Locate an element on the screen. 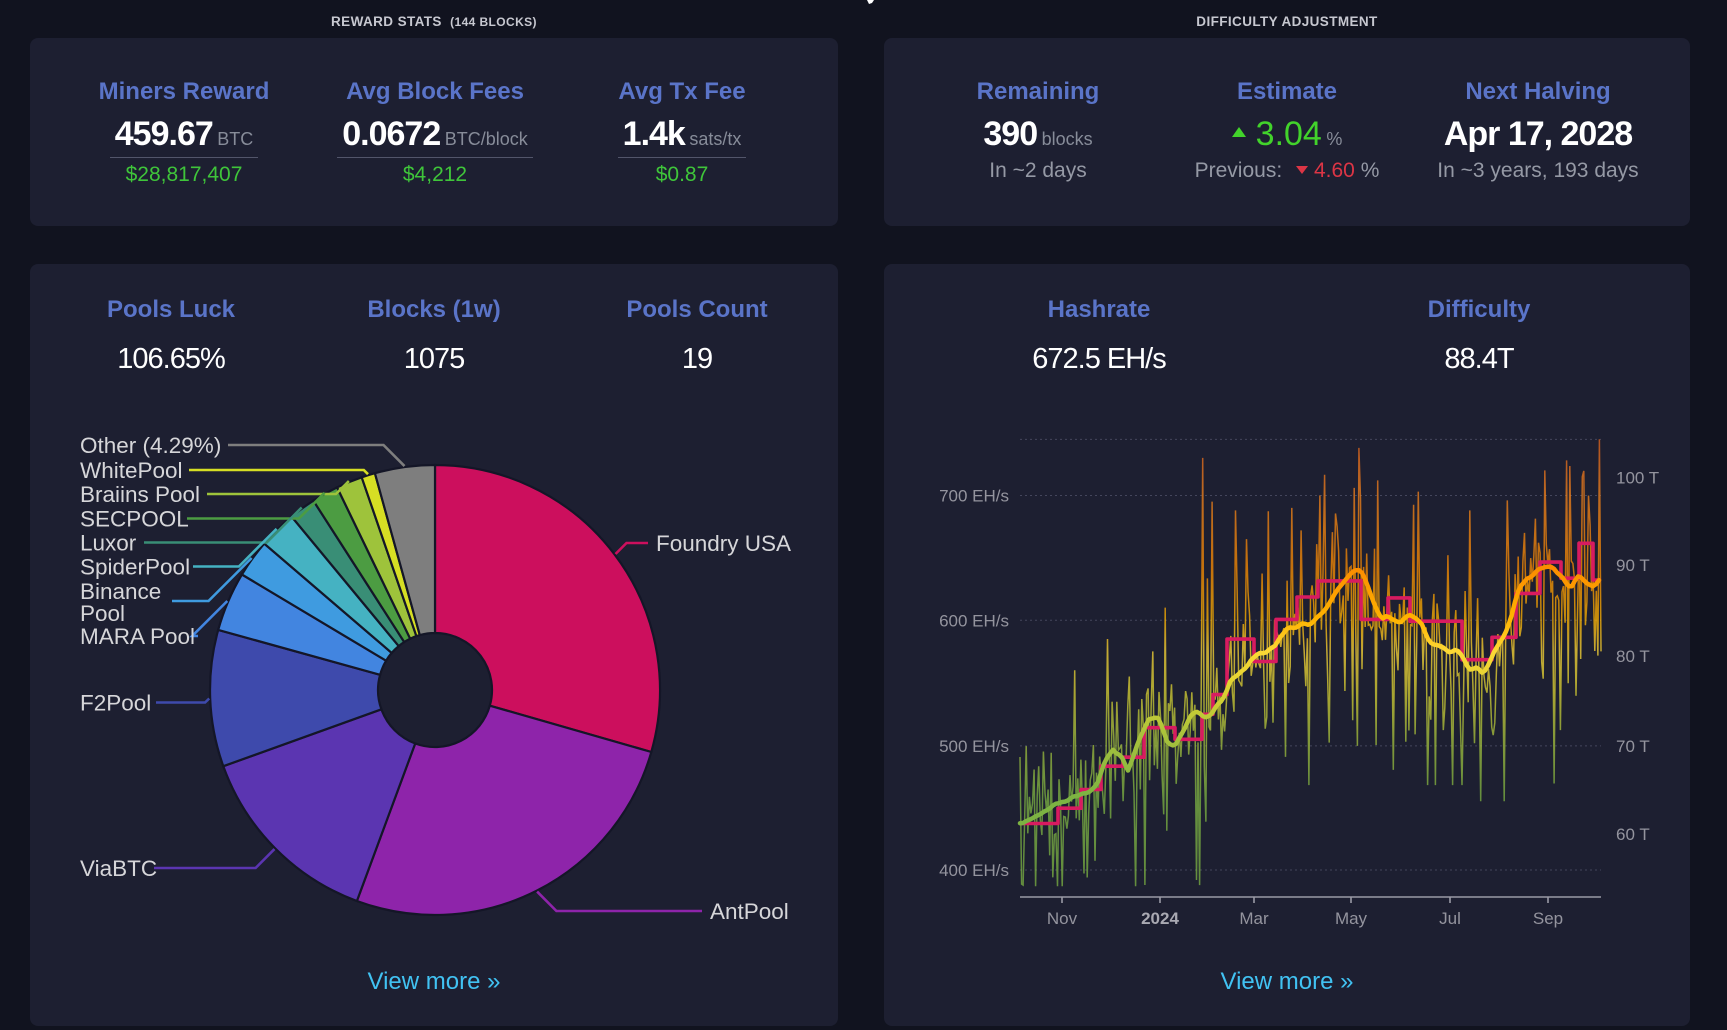  svg-text: 100 T is located at coordinates (1637, 478).